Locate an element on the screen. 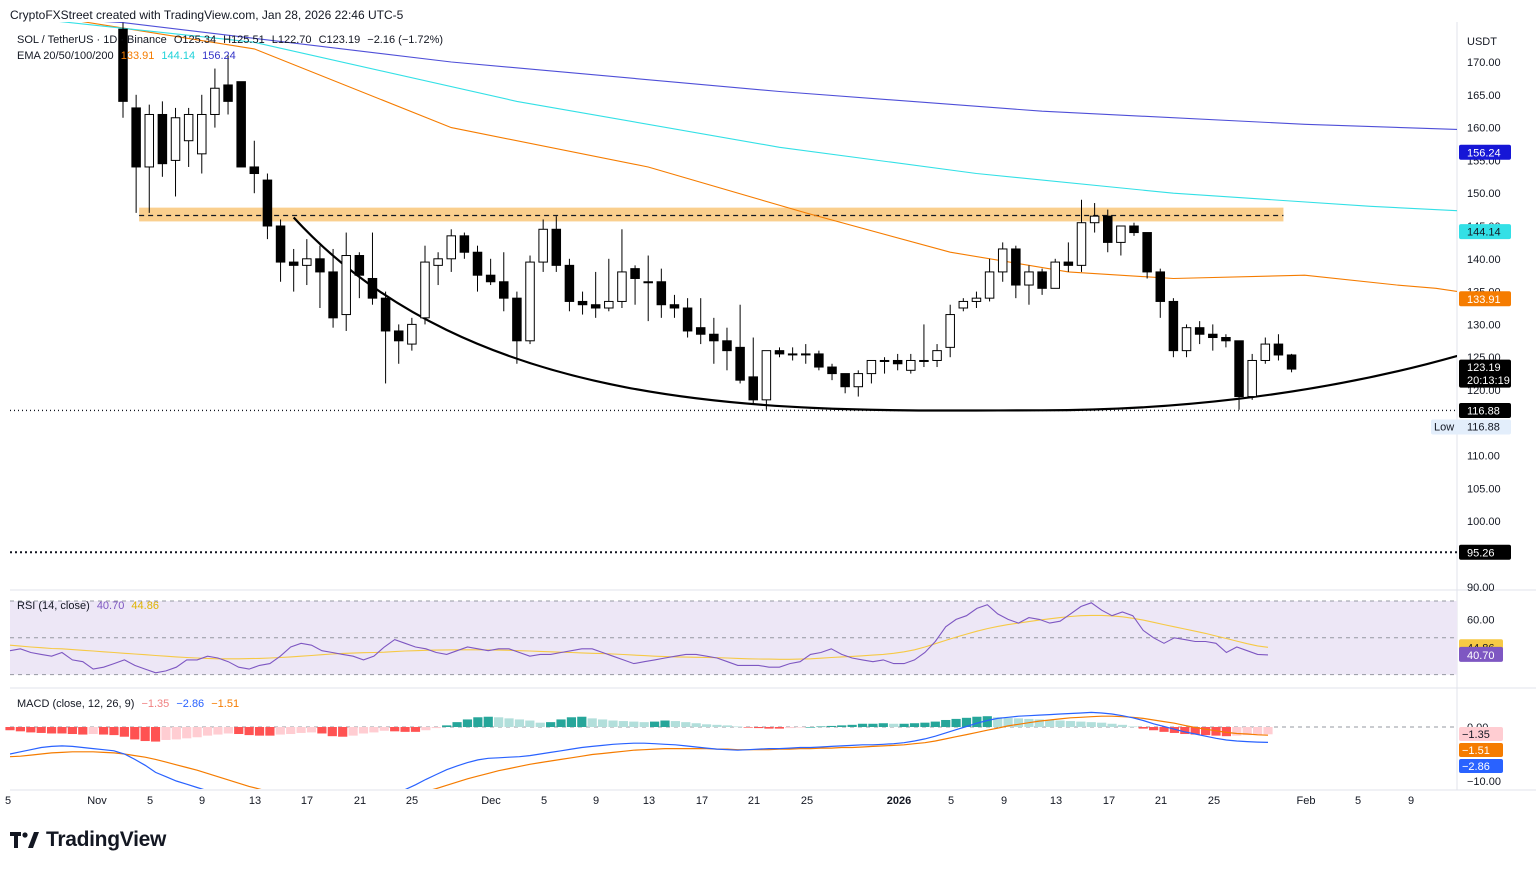 This screenshot has width=1536, height=869. low-badge-value: 116.88 is located at coordinates (1483, 427).